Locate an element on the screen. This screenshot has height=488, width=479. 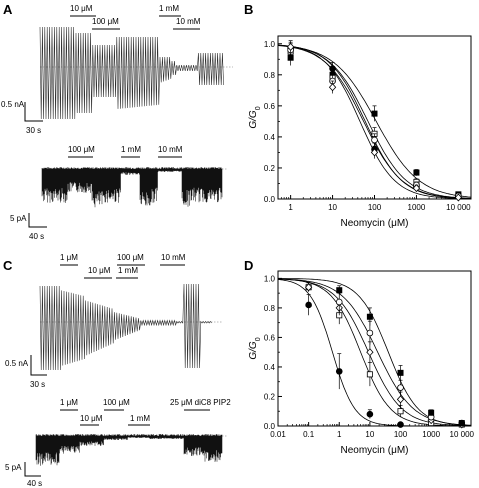
a-bot-label-100uM: 100 μM is located at coordinates (81, 149).